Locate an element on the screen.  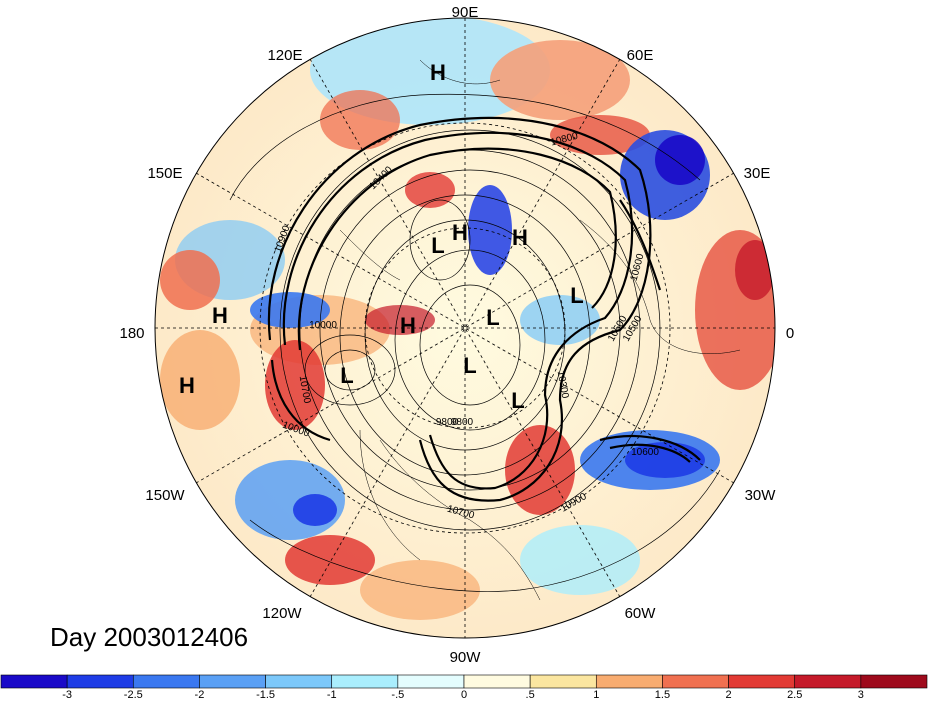
colorbar-tick-label: -1 is located at coordinates (332, 695).